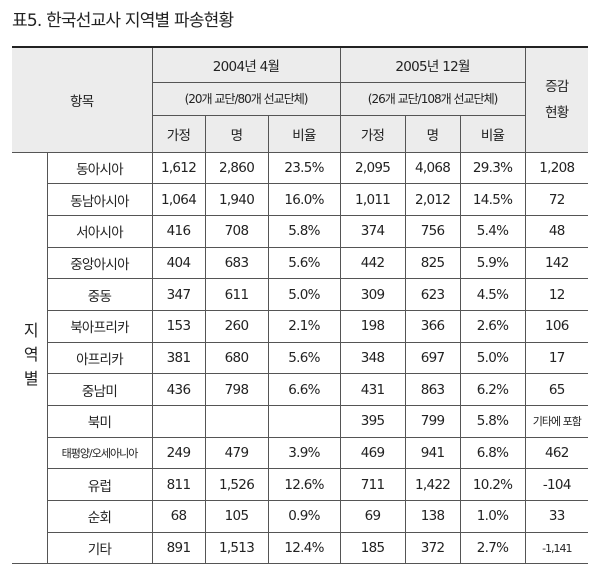  I want to click on table-cell: 185, so click(372, 548).